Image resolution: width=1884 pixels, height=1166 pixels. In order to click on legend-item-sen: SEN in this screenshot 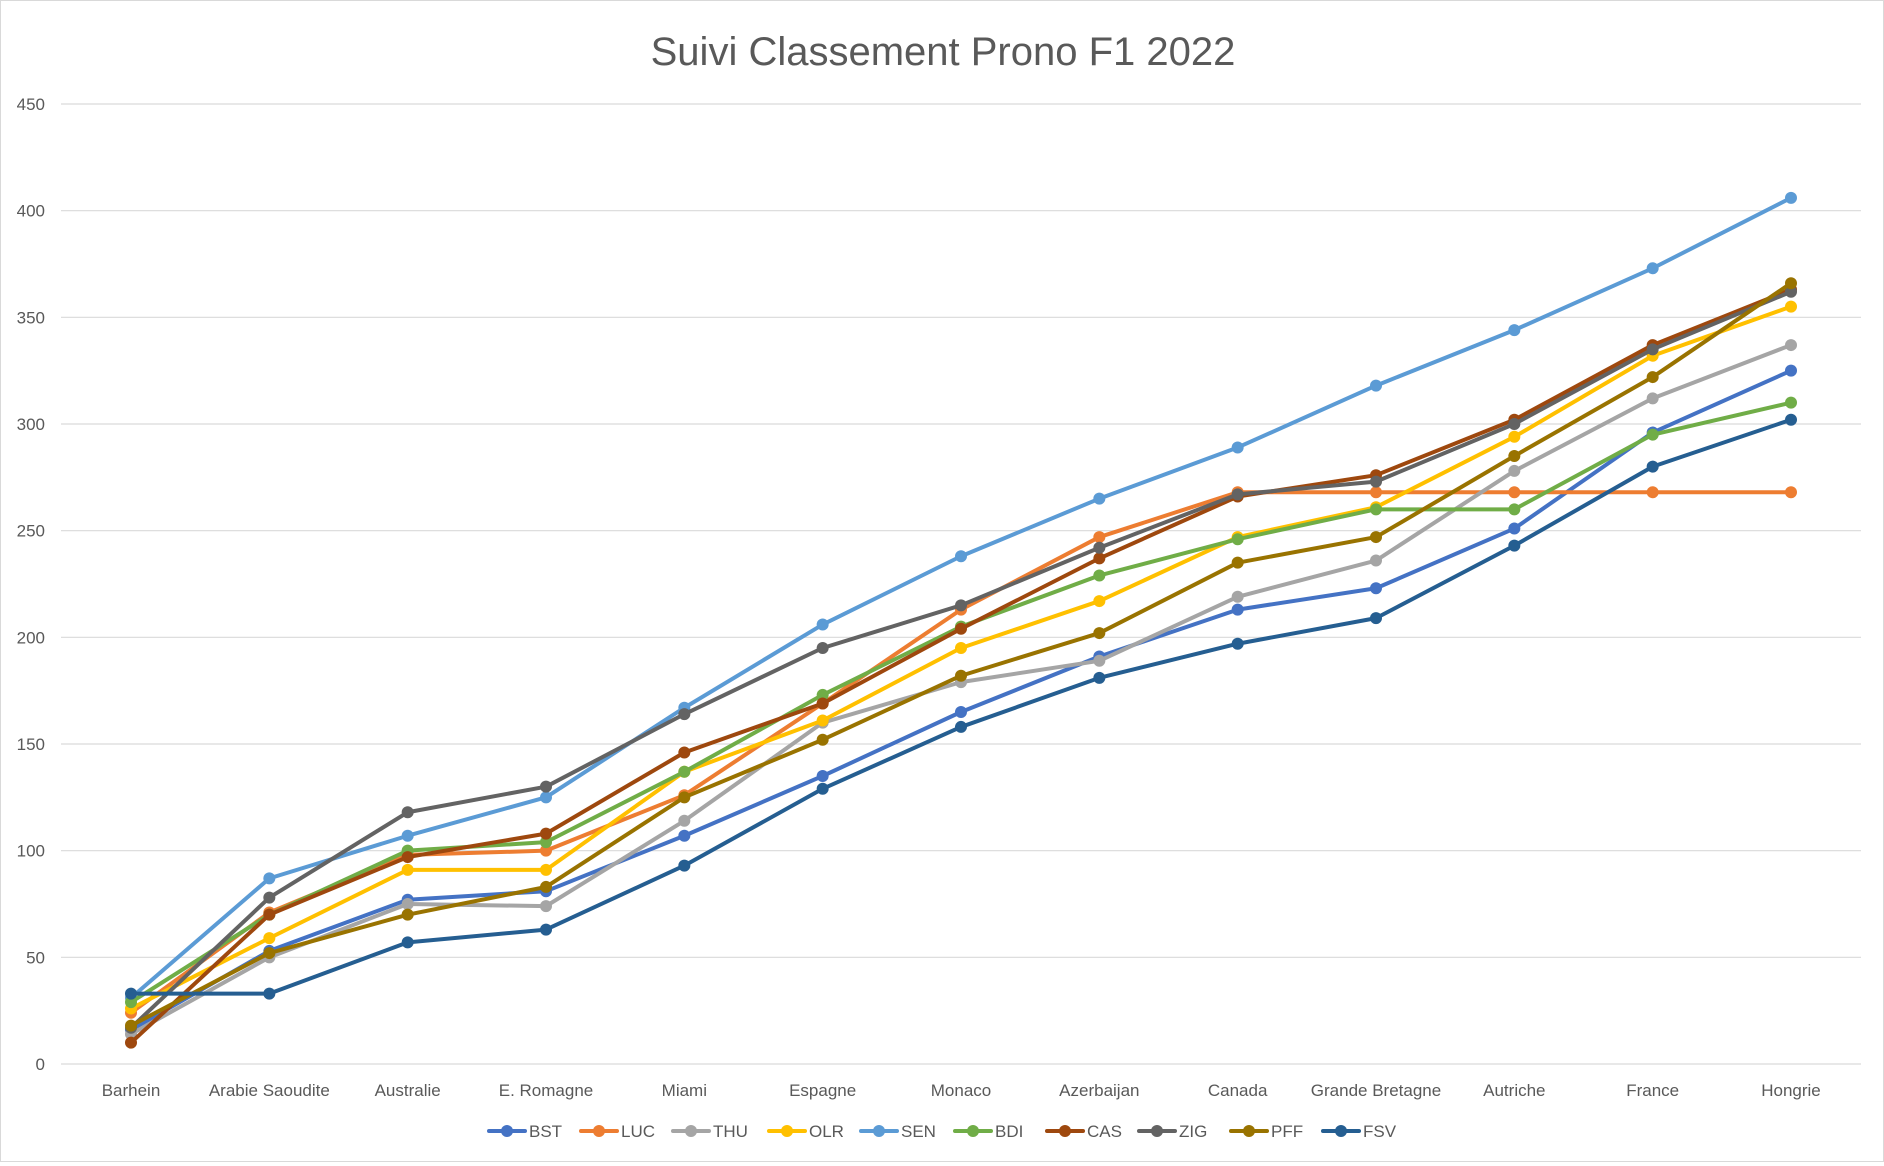, I will do `click(897, 1131)`.